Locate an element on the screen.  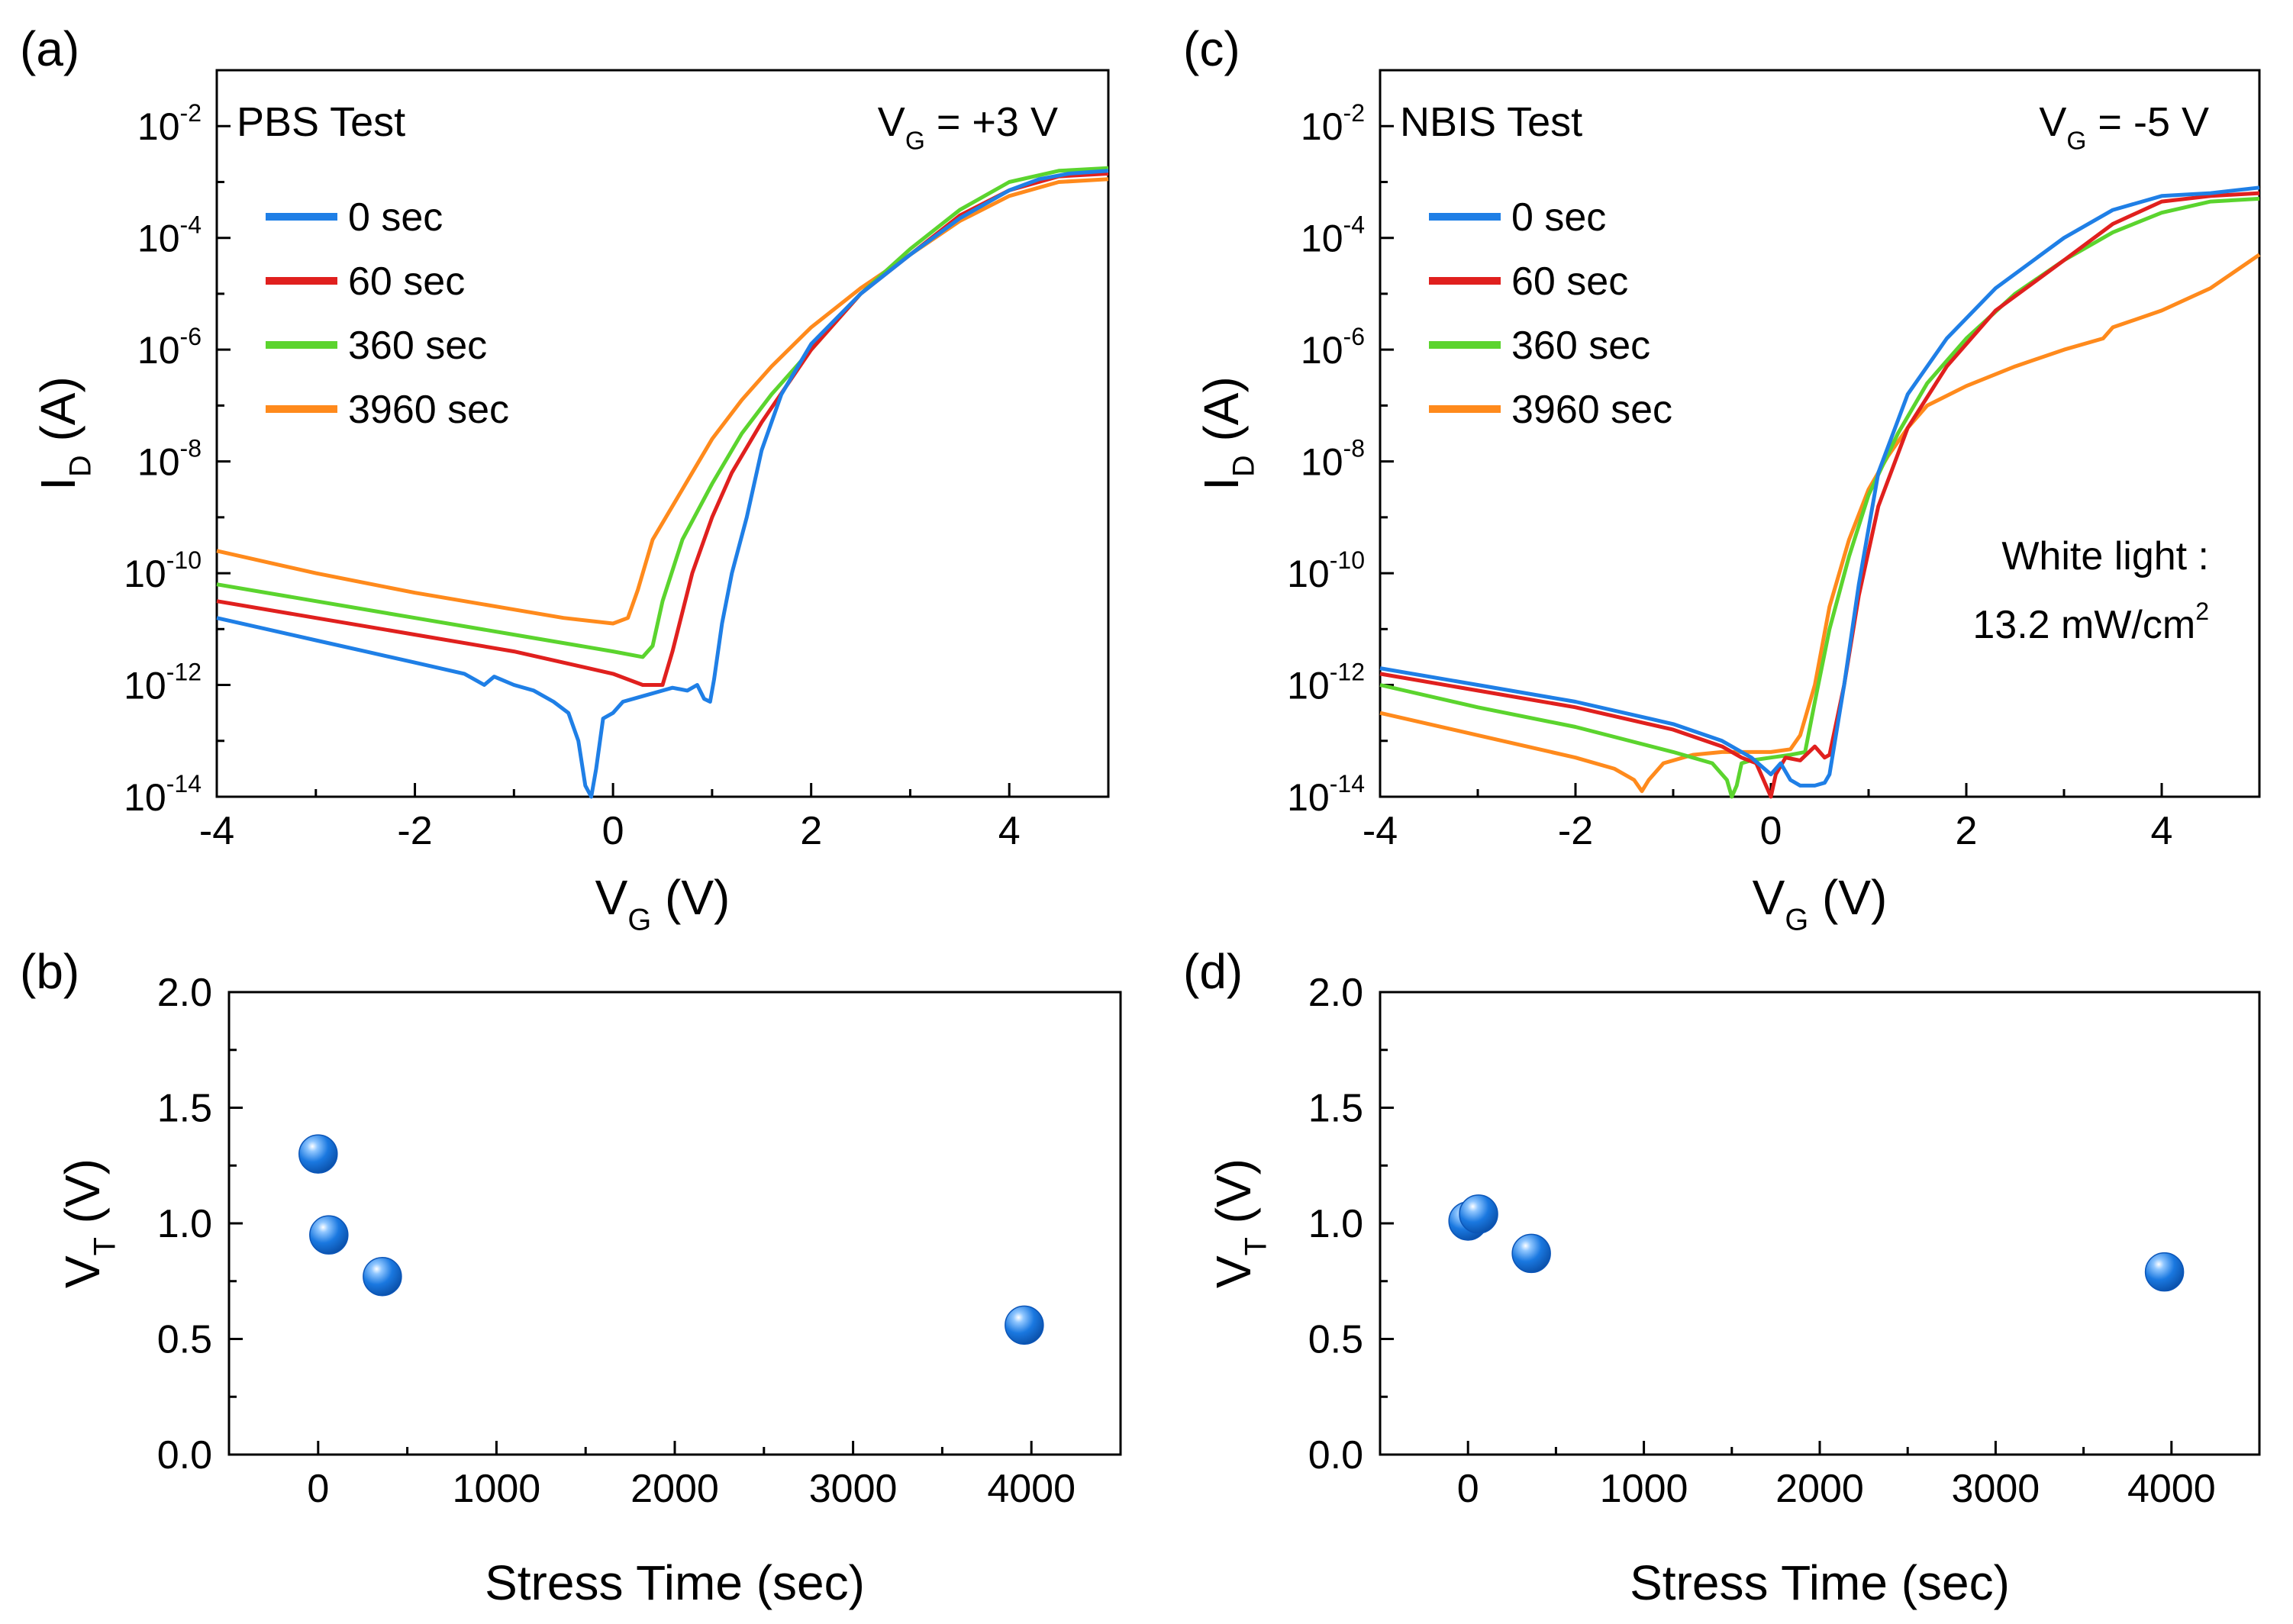
chart-title: PBS Test is located at coordinates (321, 122).